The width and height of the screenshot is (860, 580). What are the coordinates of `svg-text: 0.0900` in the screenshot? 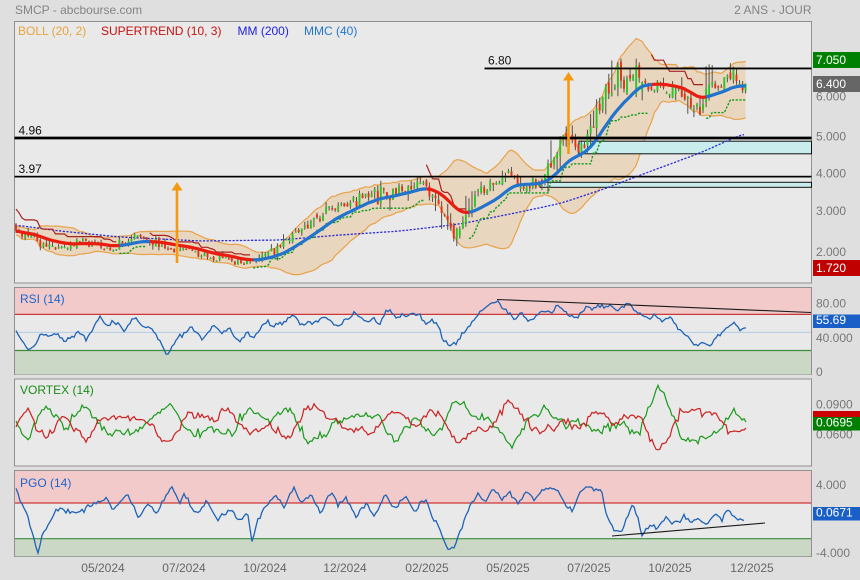 It's located at (834, 404).